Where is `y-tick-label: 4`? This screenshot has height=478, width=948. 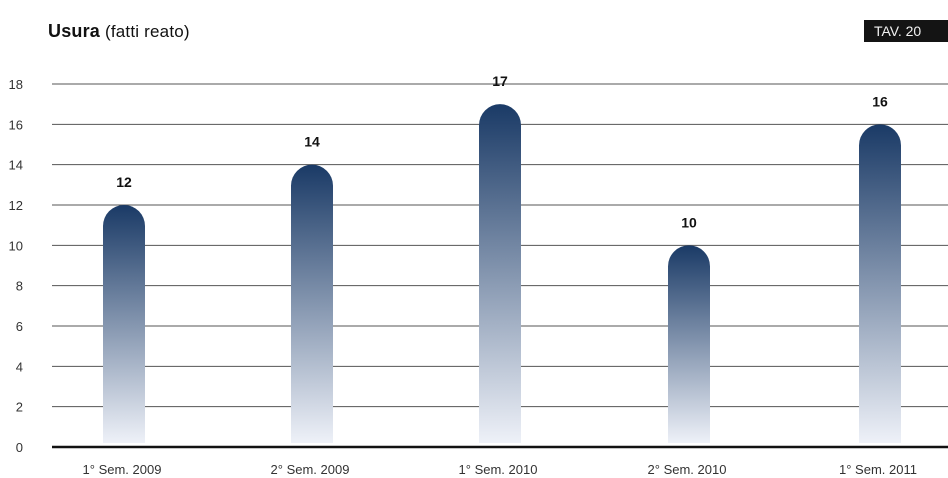 y-tick-label: 4 is located at coordinates (19, 366).